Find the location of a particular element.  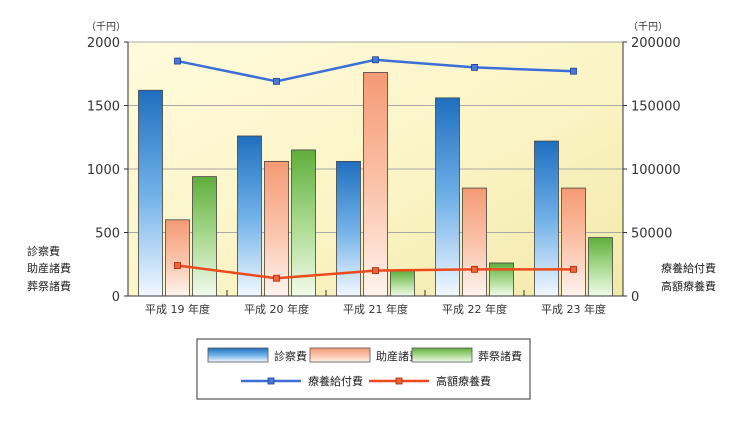

right-axis-ticks: 0 50000 100000 150000 200000 is located at coordinates (652, 170).